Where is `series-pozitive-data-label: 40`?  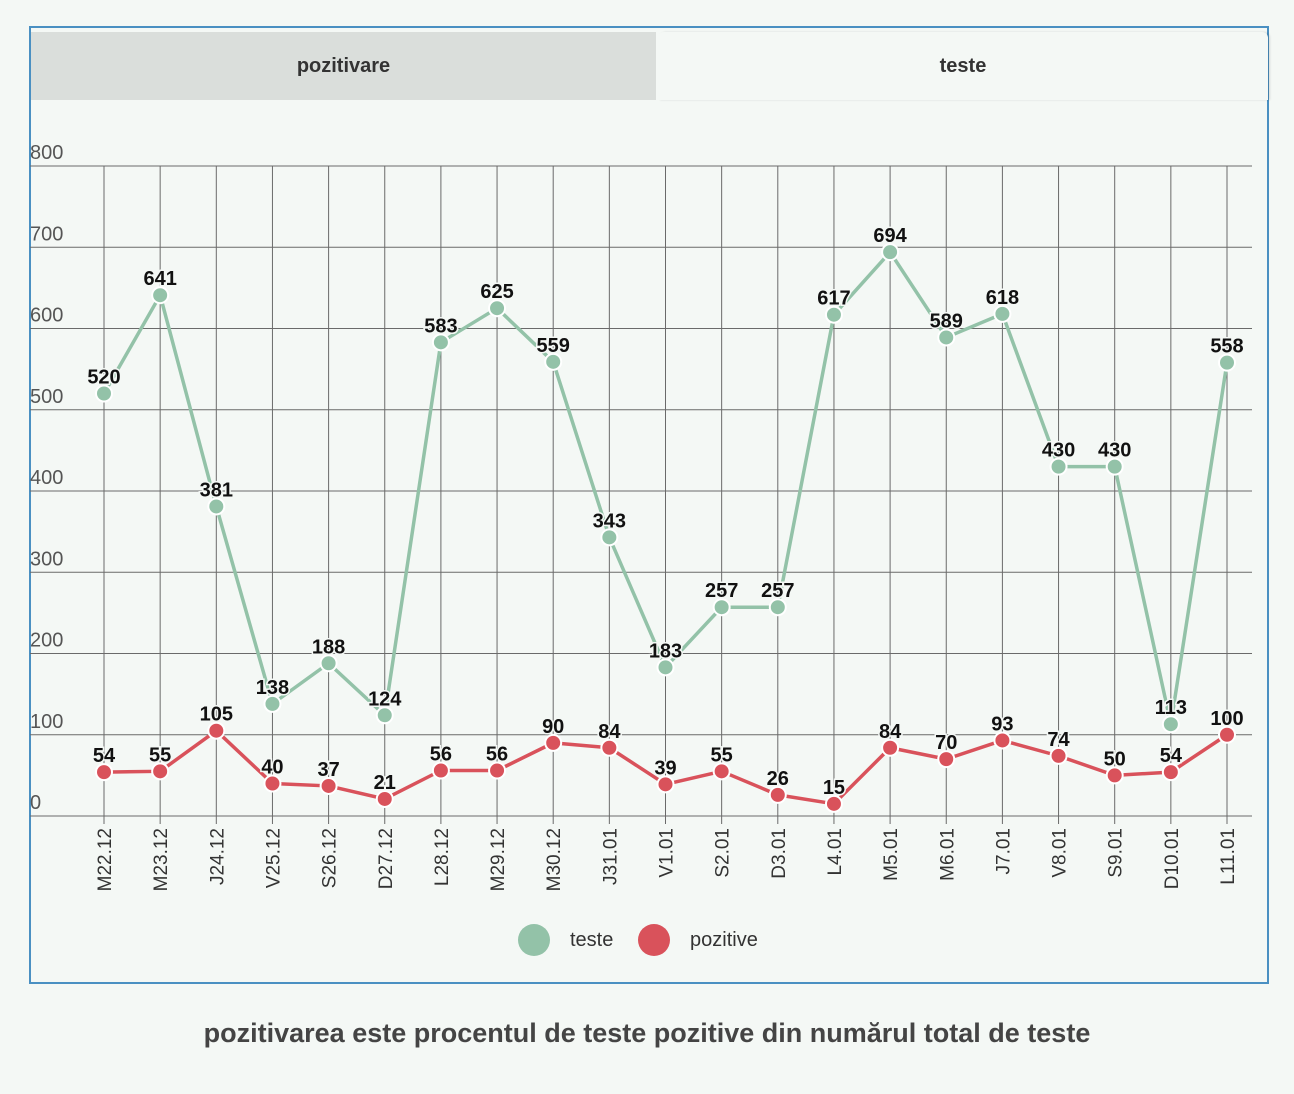
series-pozitive-data-label: 40 is located at coordinates (272, 768).